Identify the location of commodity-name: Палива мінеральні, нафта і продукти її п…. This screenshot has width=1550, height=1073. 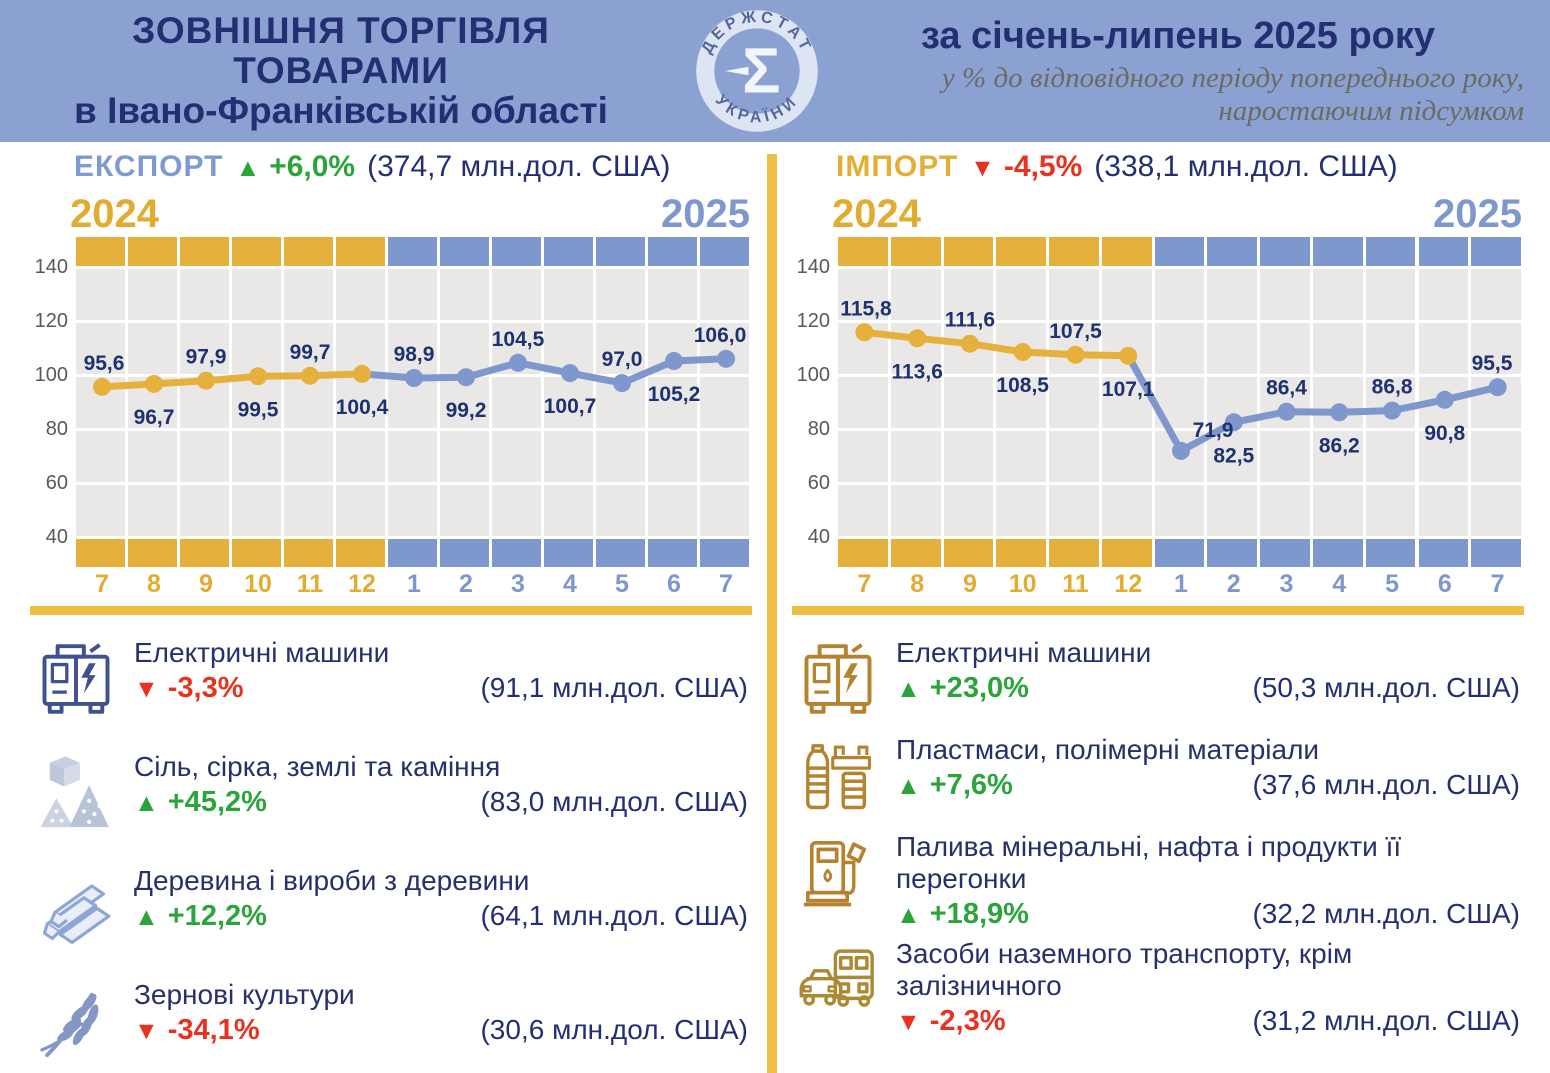
(1149, 862).